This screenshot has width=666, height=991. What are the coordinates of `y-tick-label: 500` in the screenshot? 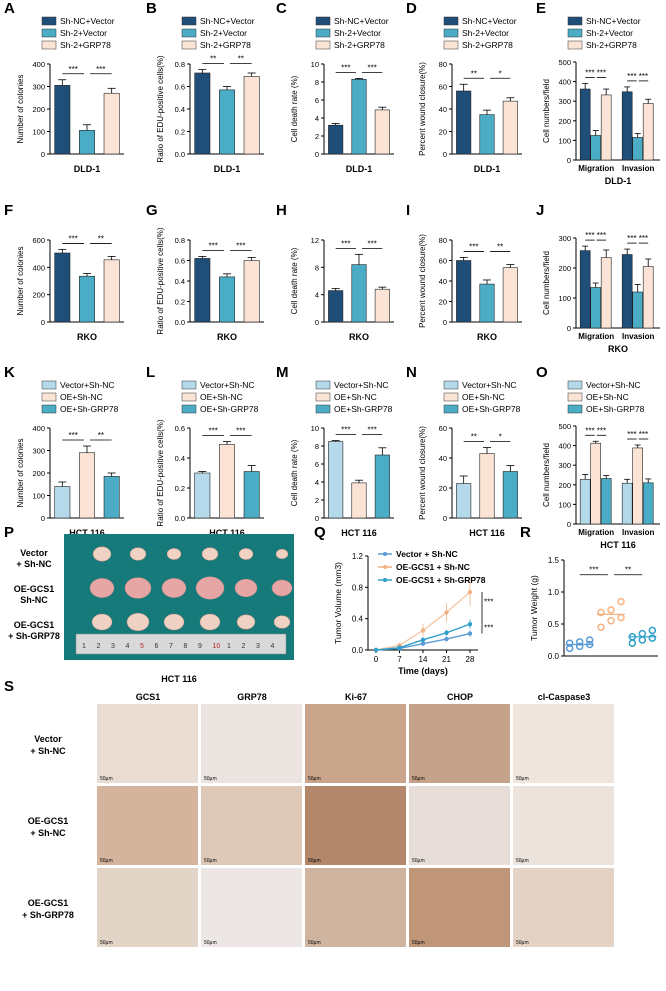 It's located at (564, 62).